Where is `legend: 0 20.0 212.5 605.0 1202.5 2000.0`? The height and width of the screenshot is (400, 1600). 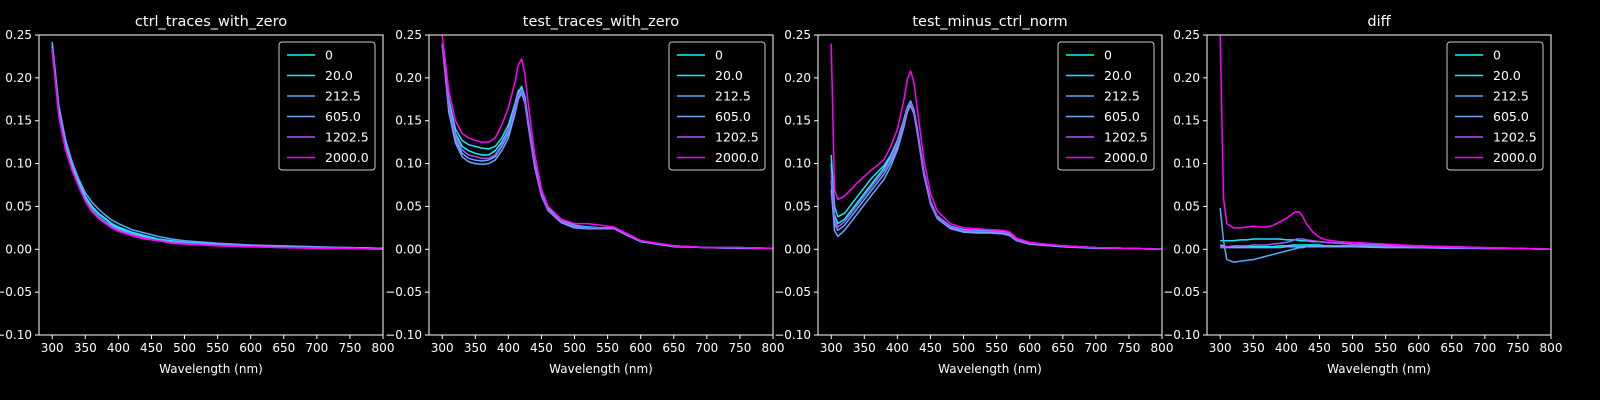
legend: 0 20.0 212.5 605.0 1202.5 2000.0 is located at coordinates (1106, 106).